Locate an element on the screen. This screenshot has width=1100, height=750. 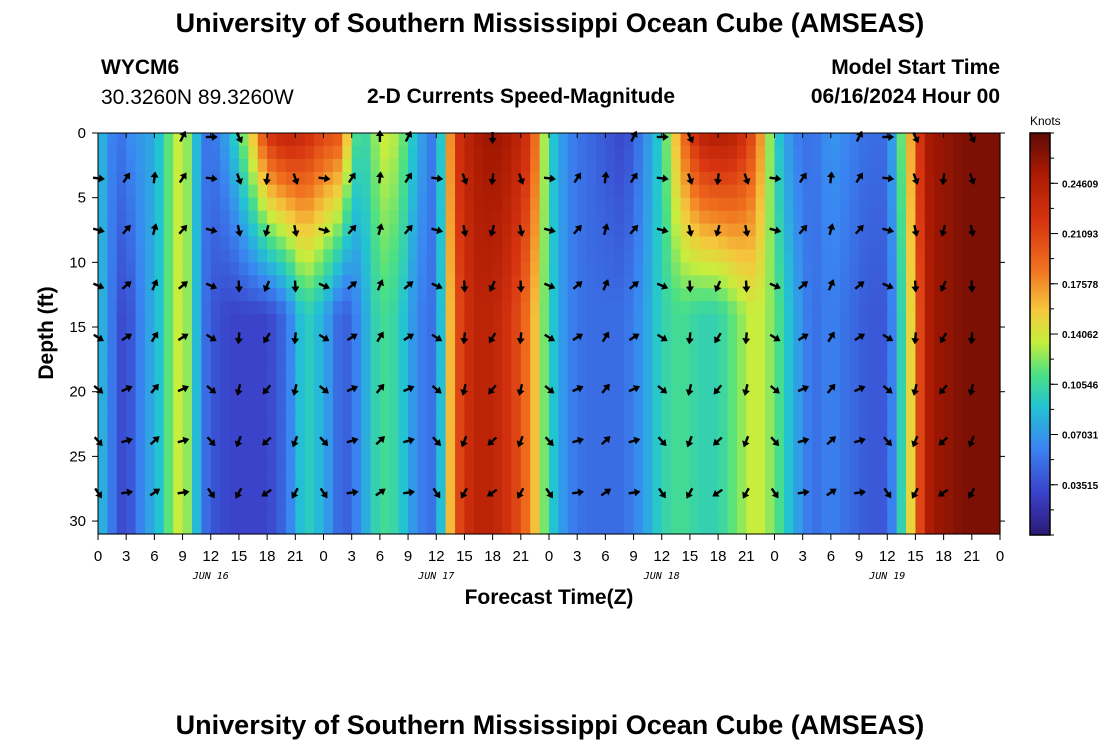
y-axis-label: Depth (ft) is located at coordinates (46, 332).